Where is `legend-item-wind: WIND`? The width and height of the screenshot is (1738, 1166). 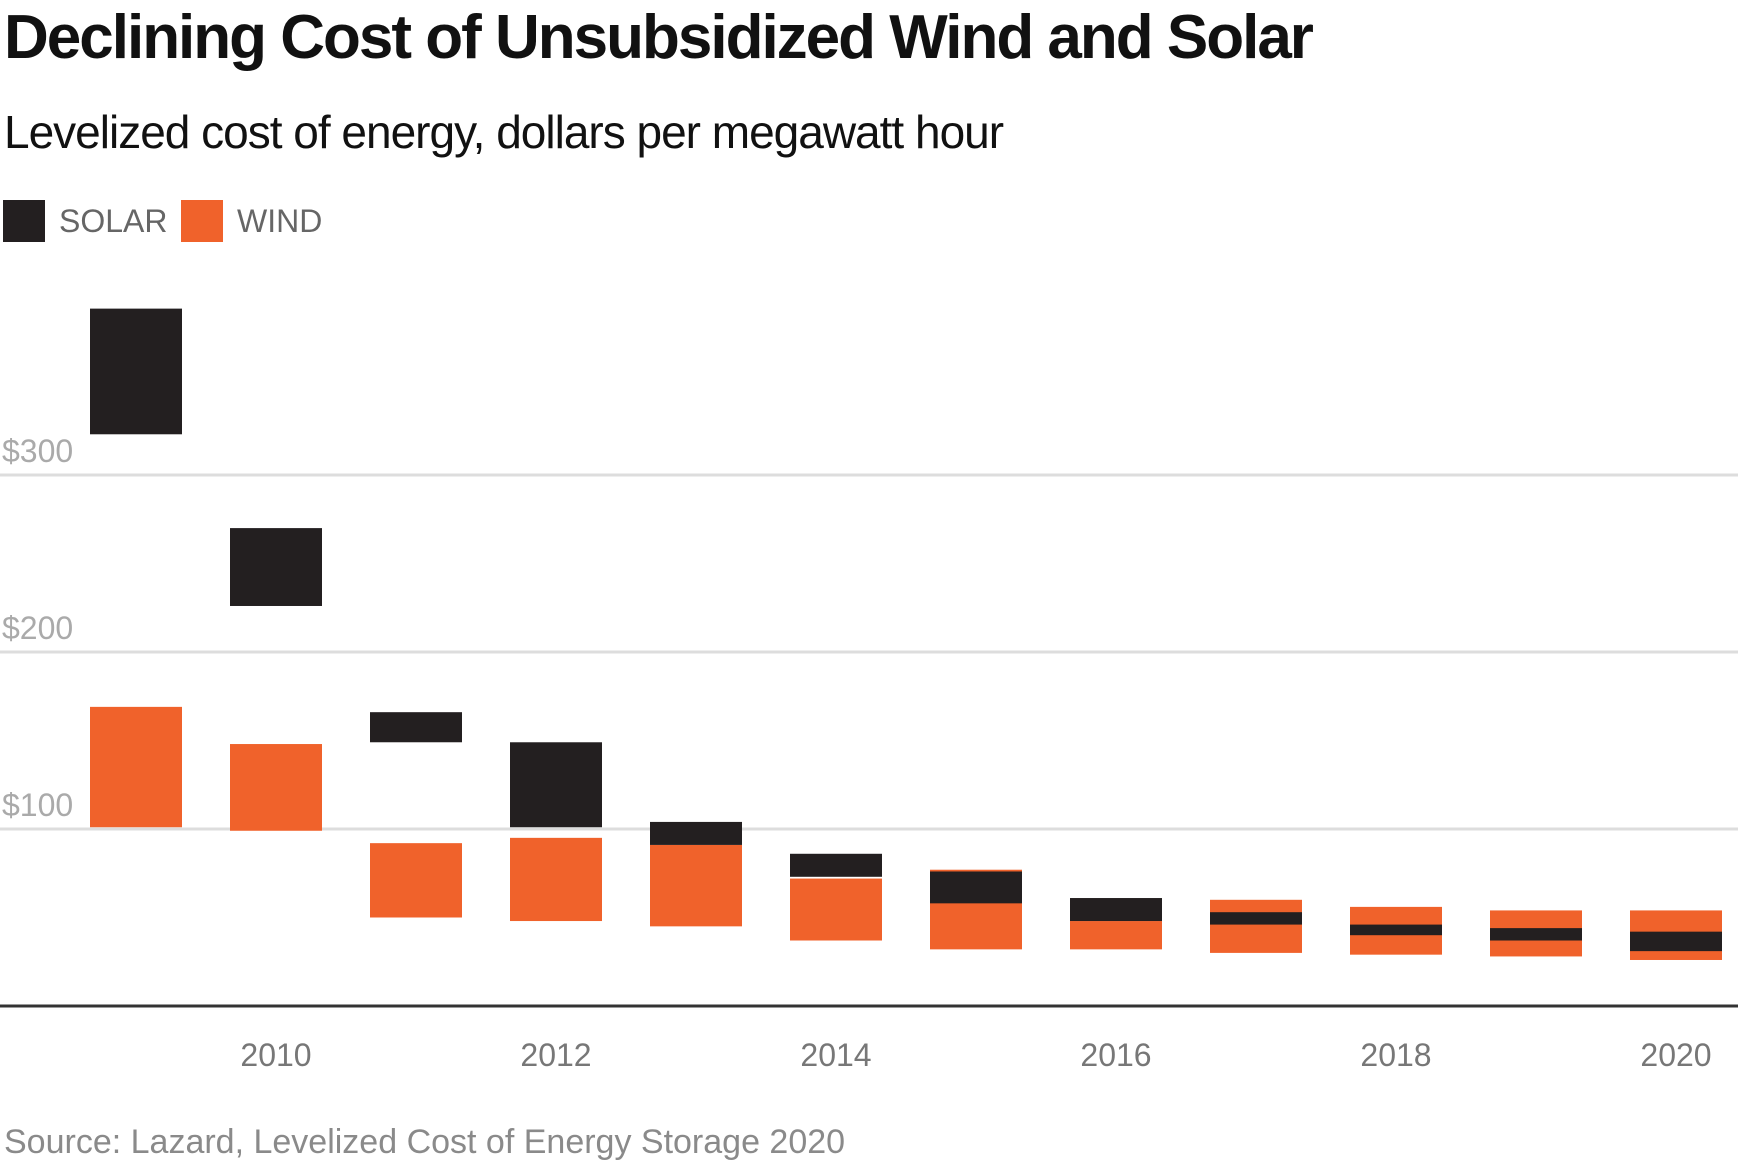
legend-item-wind: WIND is located at coordinates (251, 221).